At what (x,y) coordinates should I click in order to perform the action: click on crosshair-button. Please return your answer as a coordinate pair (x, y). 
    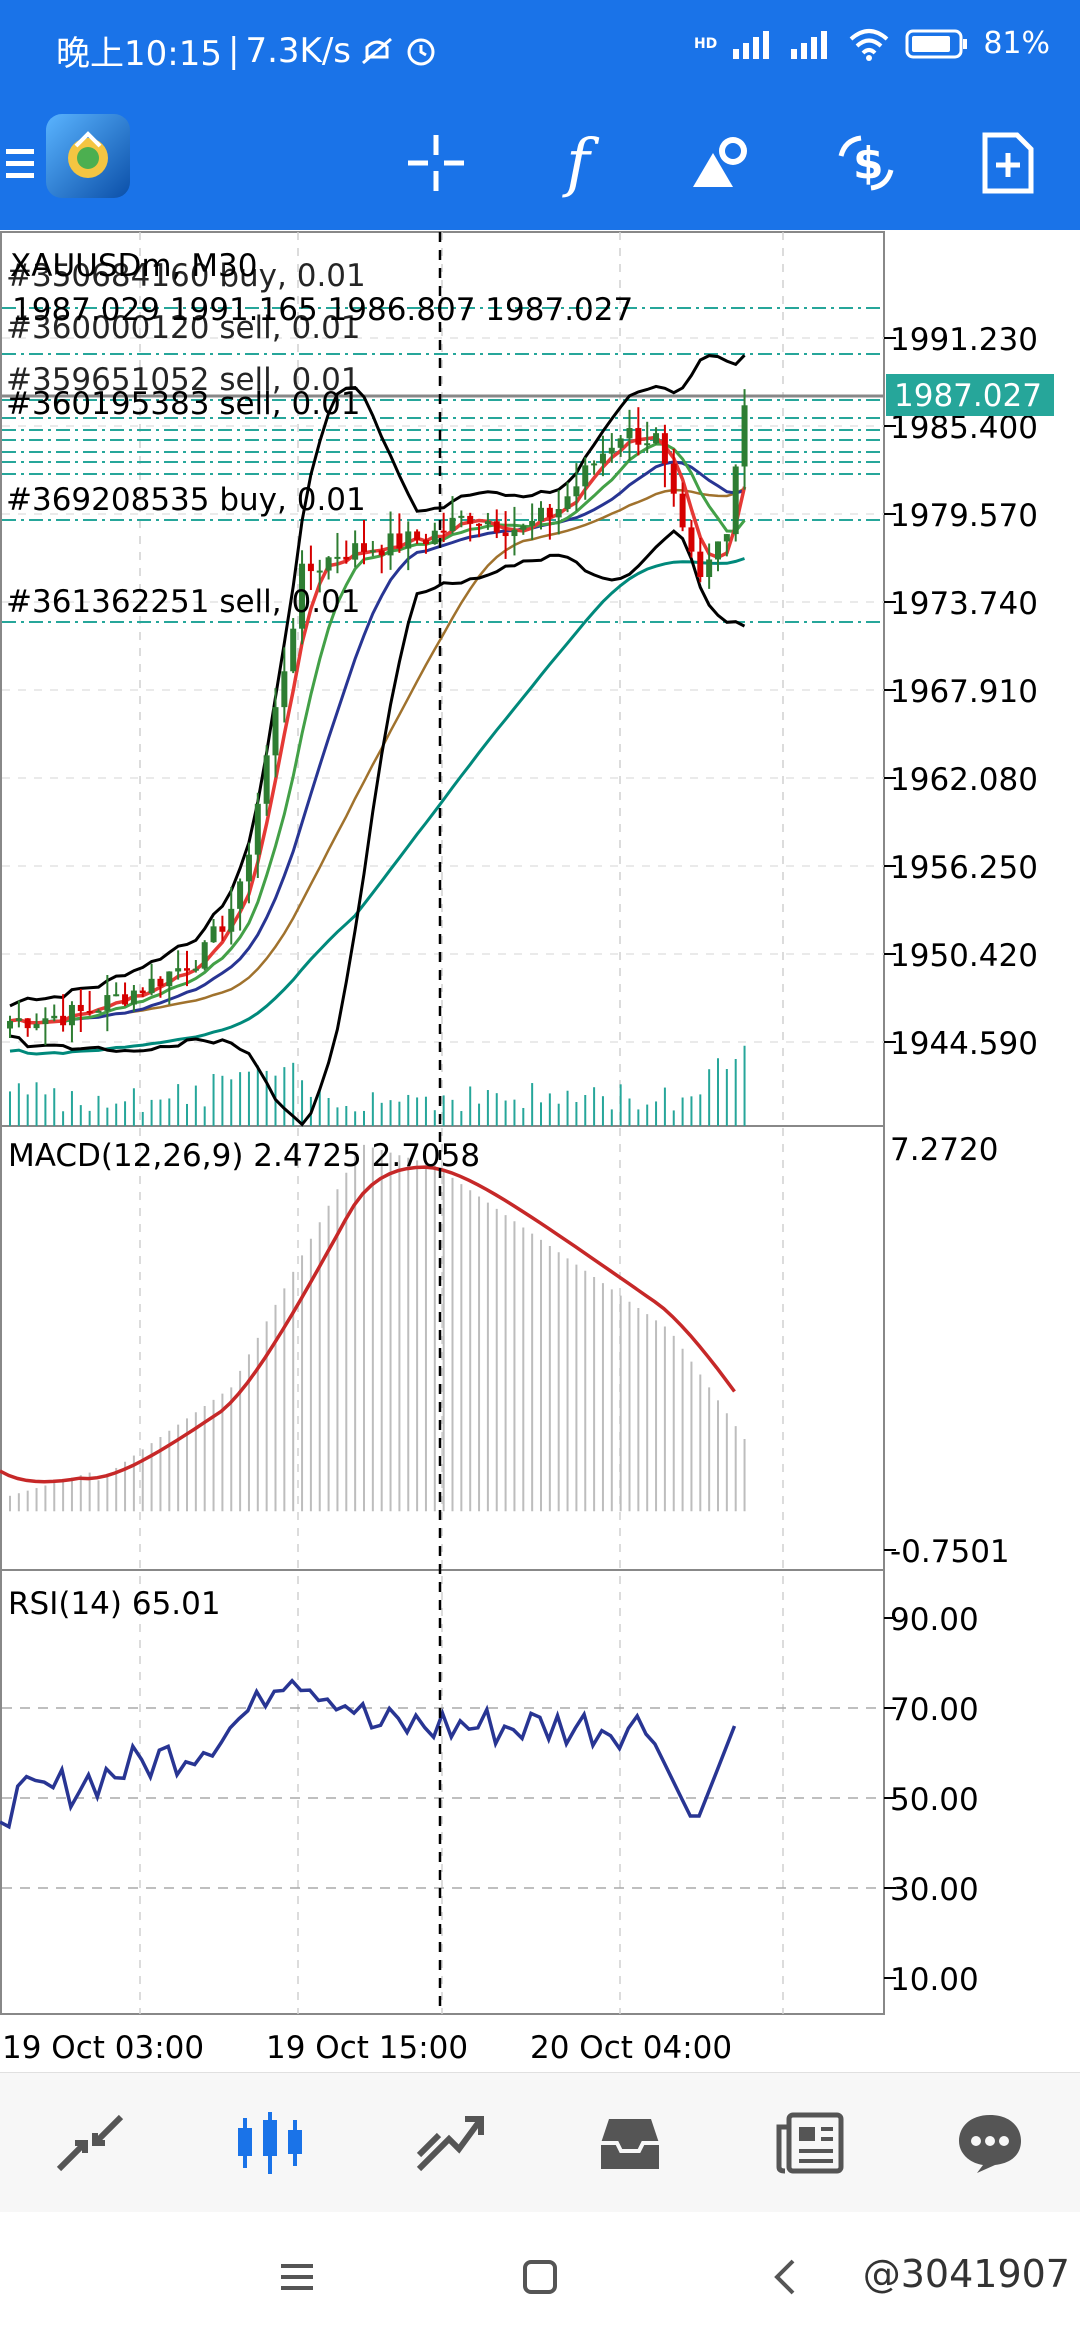
    Looking at the image, I should click on (436, 163).